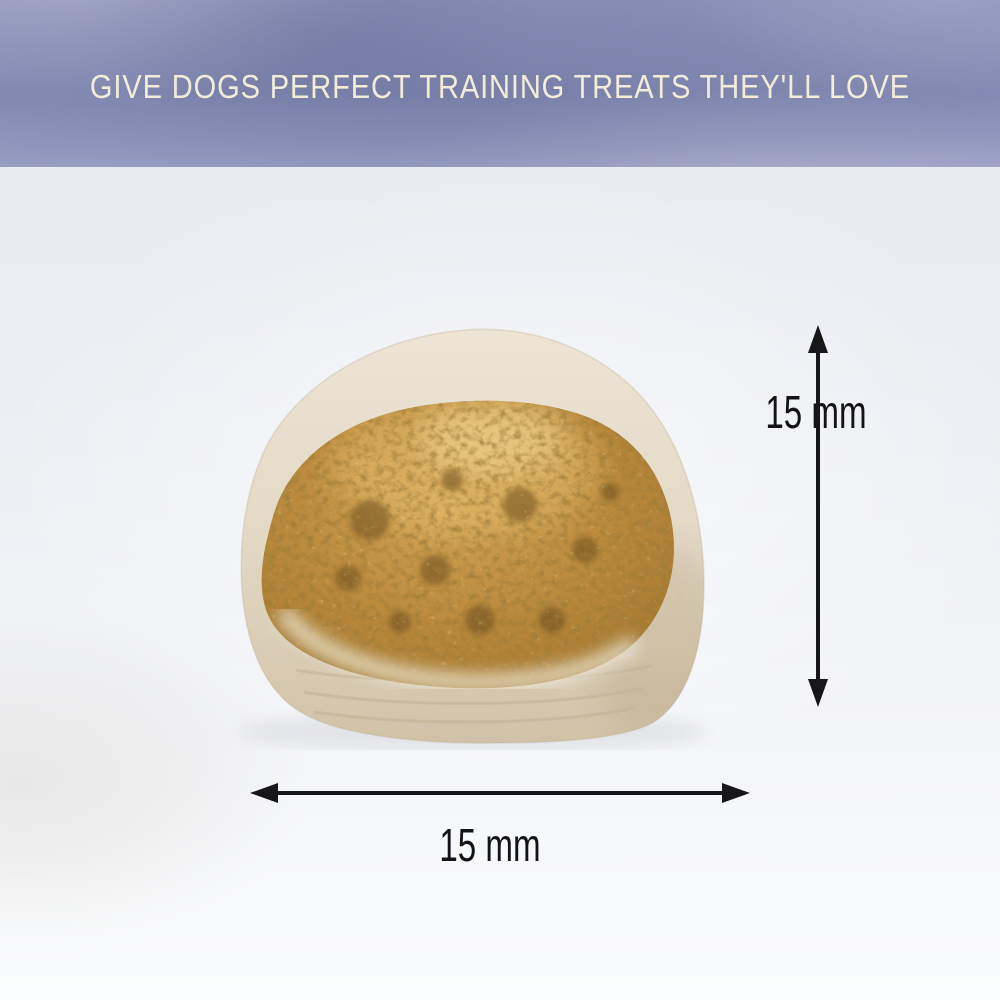 The image size is (1000, 1000). Describe the element at coordinates (736, 793) in the screenshot. I see `arrow-right-icon` at that location.